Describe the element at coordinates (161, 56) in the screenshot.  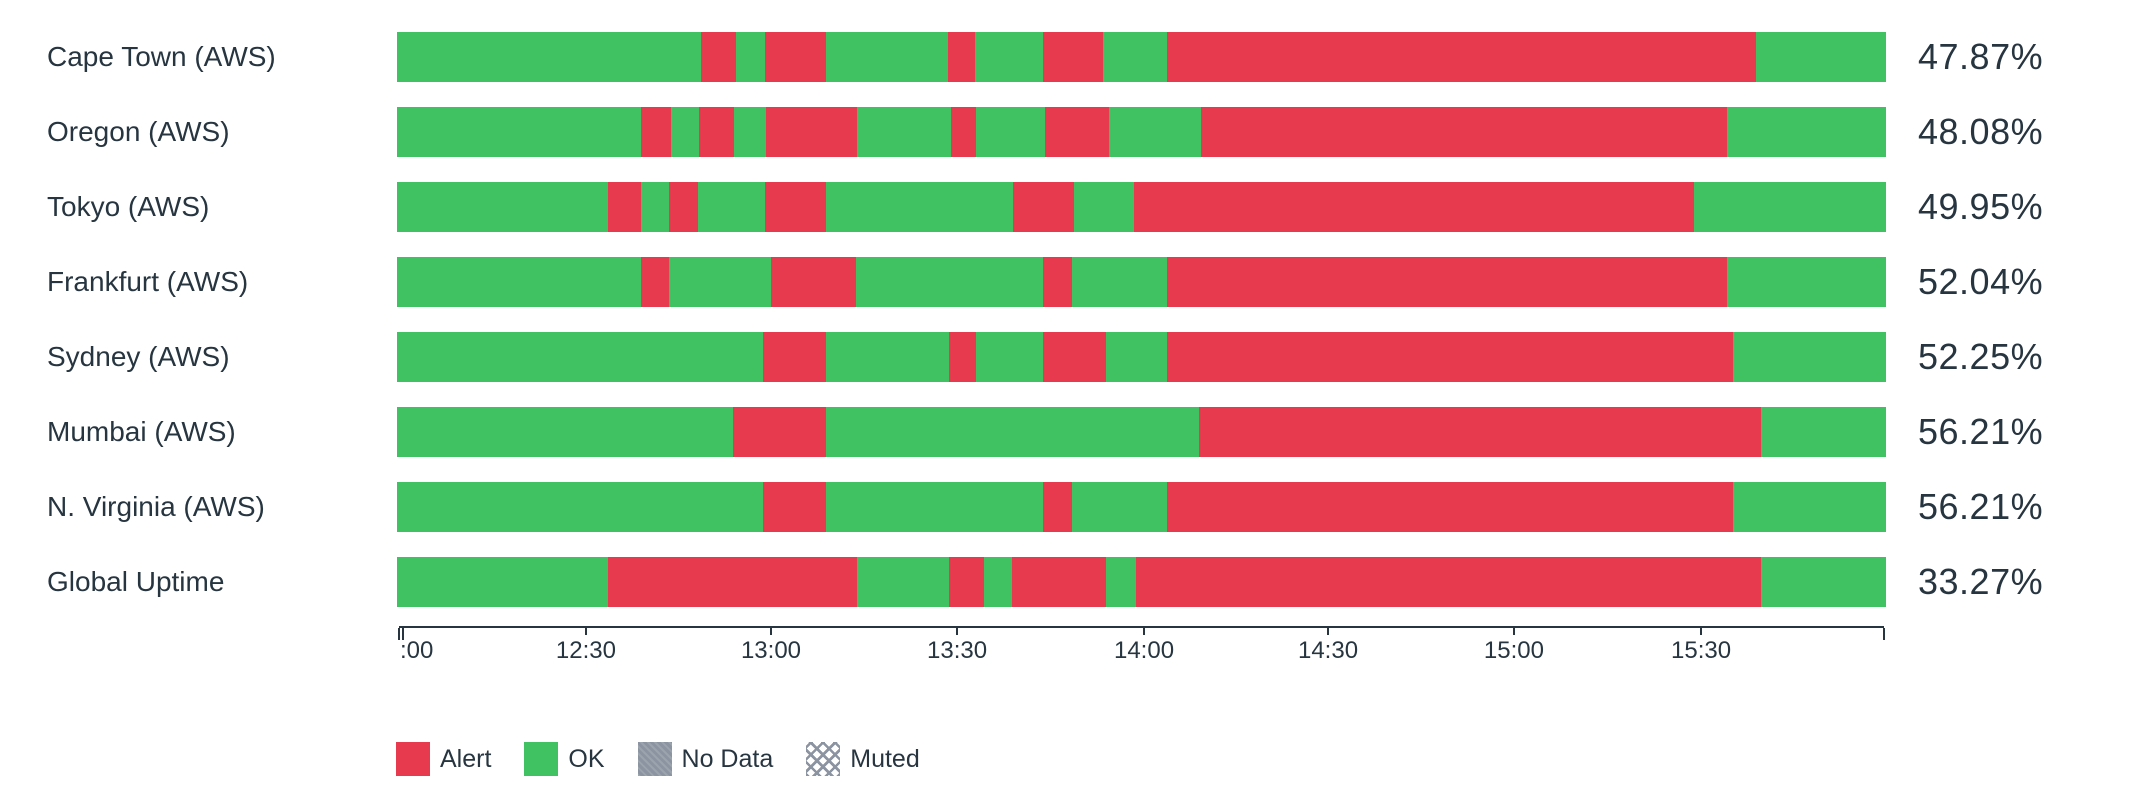
I see `row-label: Cape Town (AWS)` at that location.